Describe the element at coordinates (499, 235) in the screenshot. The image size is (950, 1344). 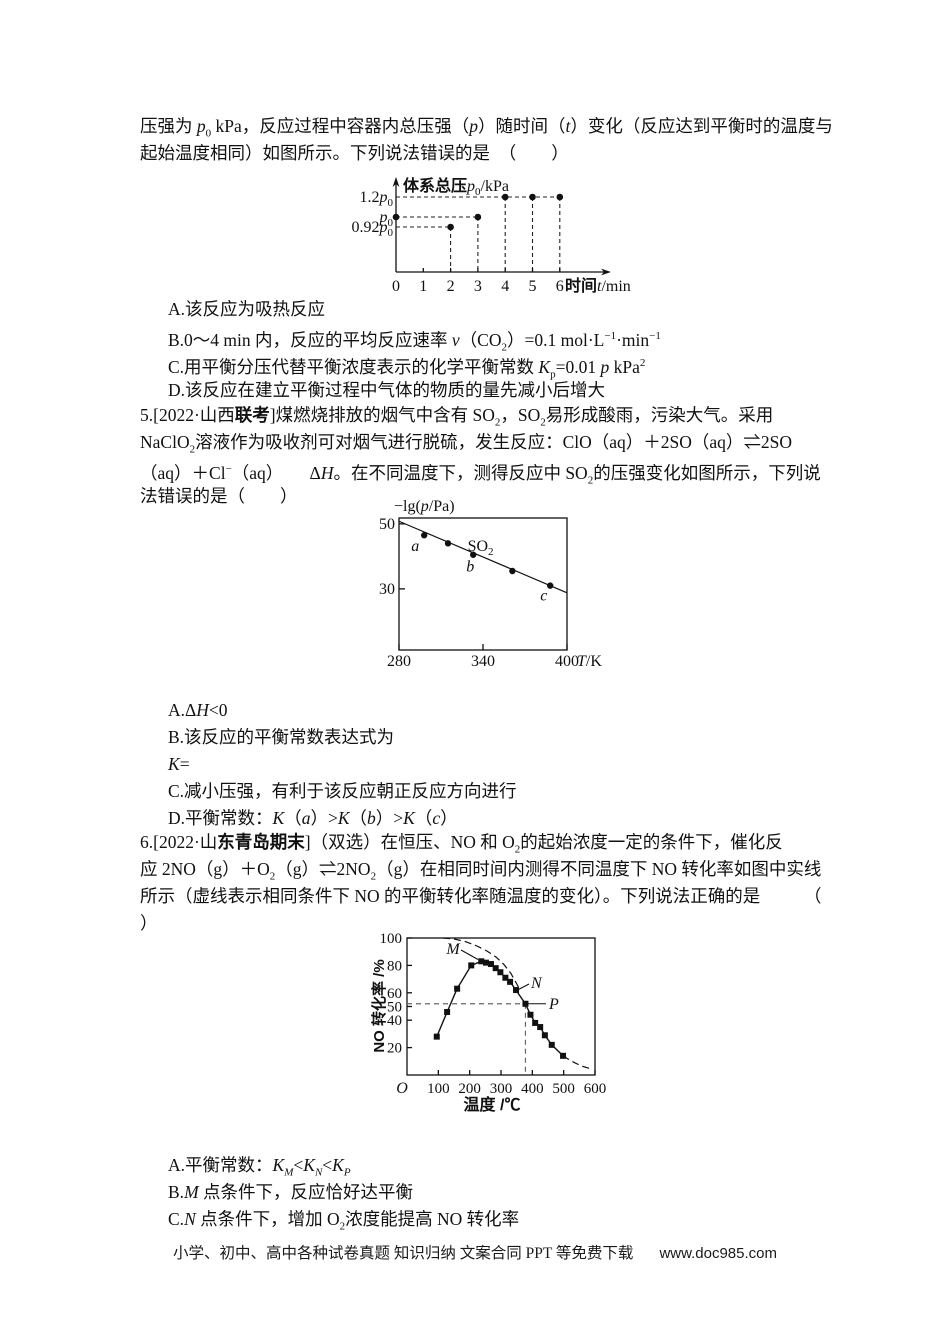
I see `chart-pressure-time: 体系总压p0/kPa 1.2p0 p0 0.92p0 0 1 2 3 4 5 6 时间t/min` at that location.